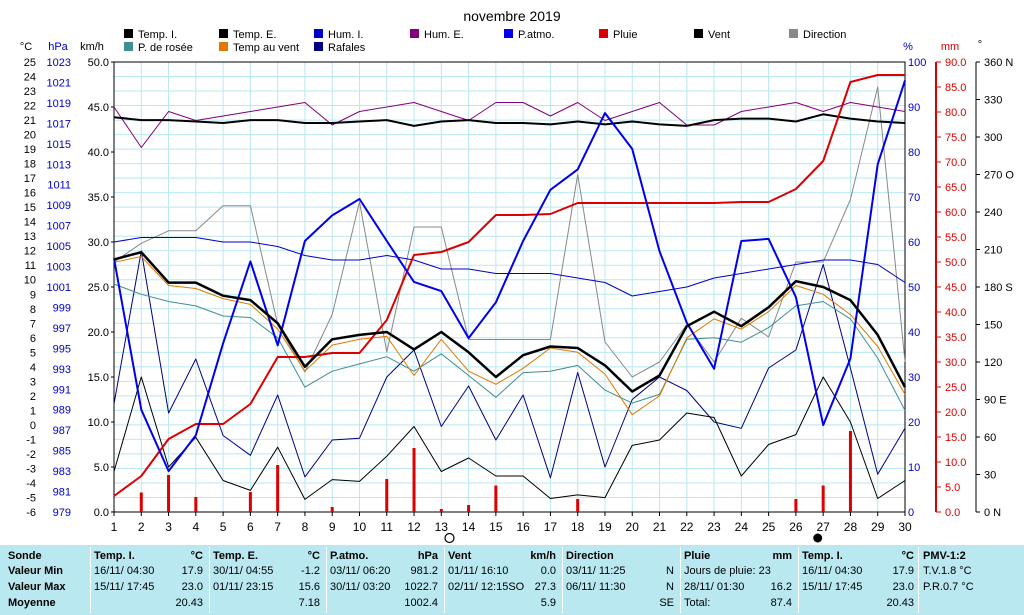  What do you see at coordinates (30, 121) in the screenshot?
I see `temp-tick-label: 21` at bounding box center [30, 121].